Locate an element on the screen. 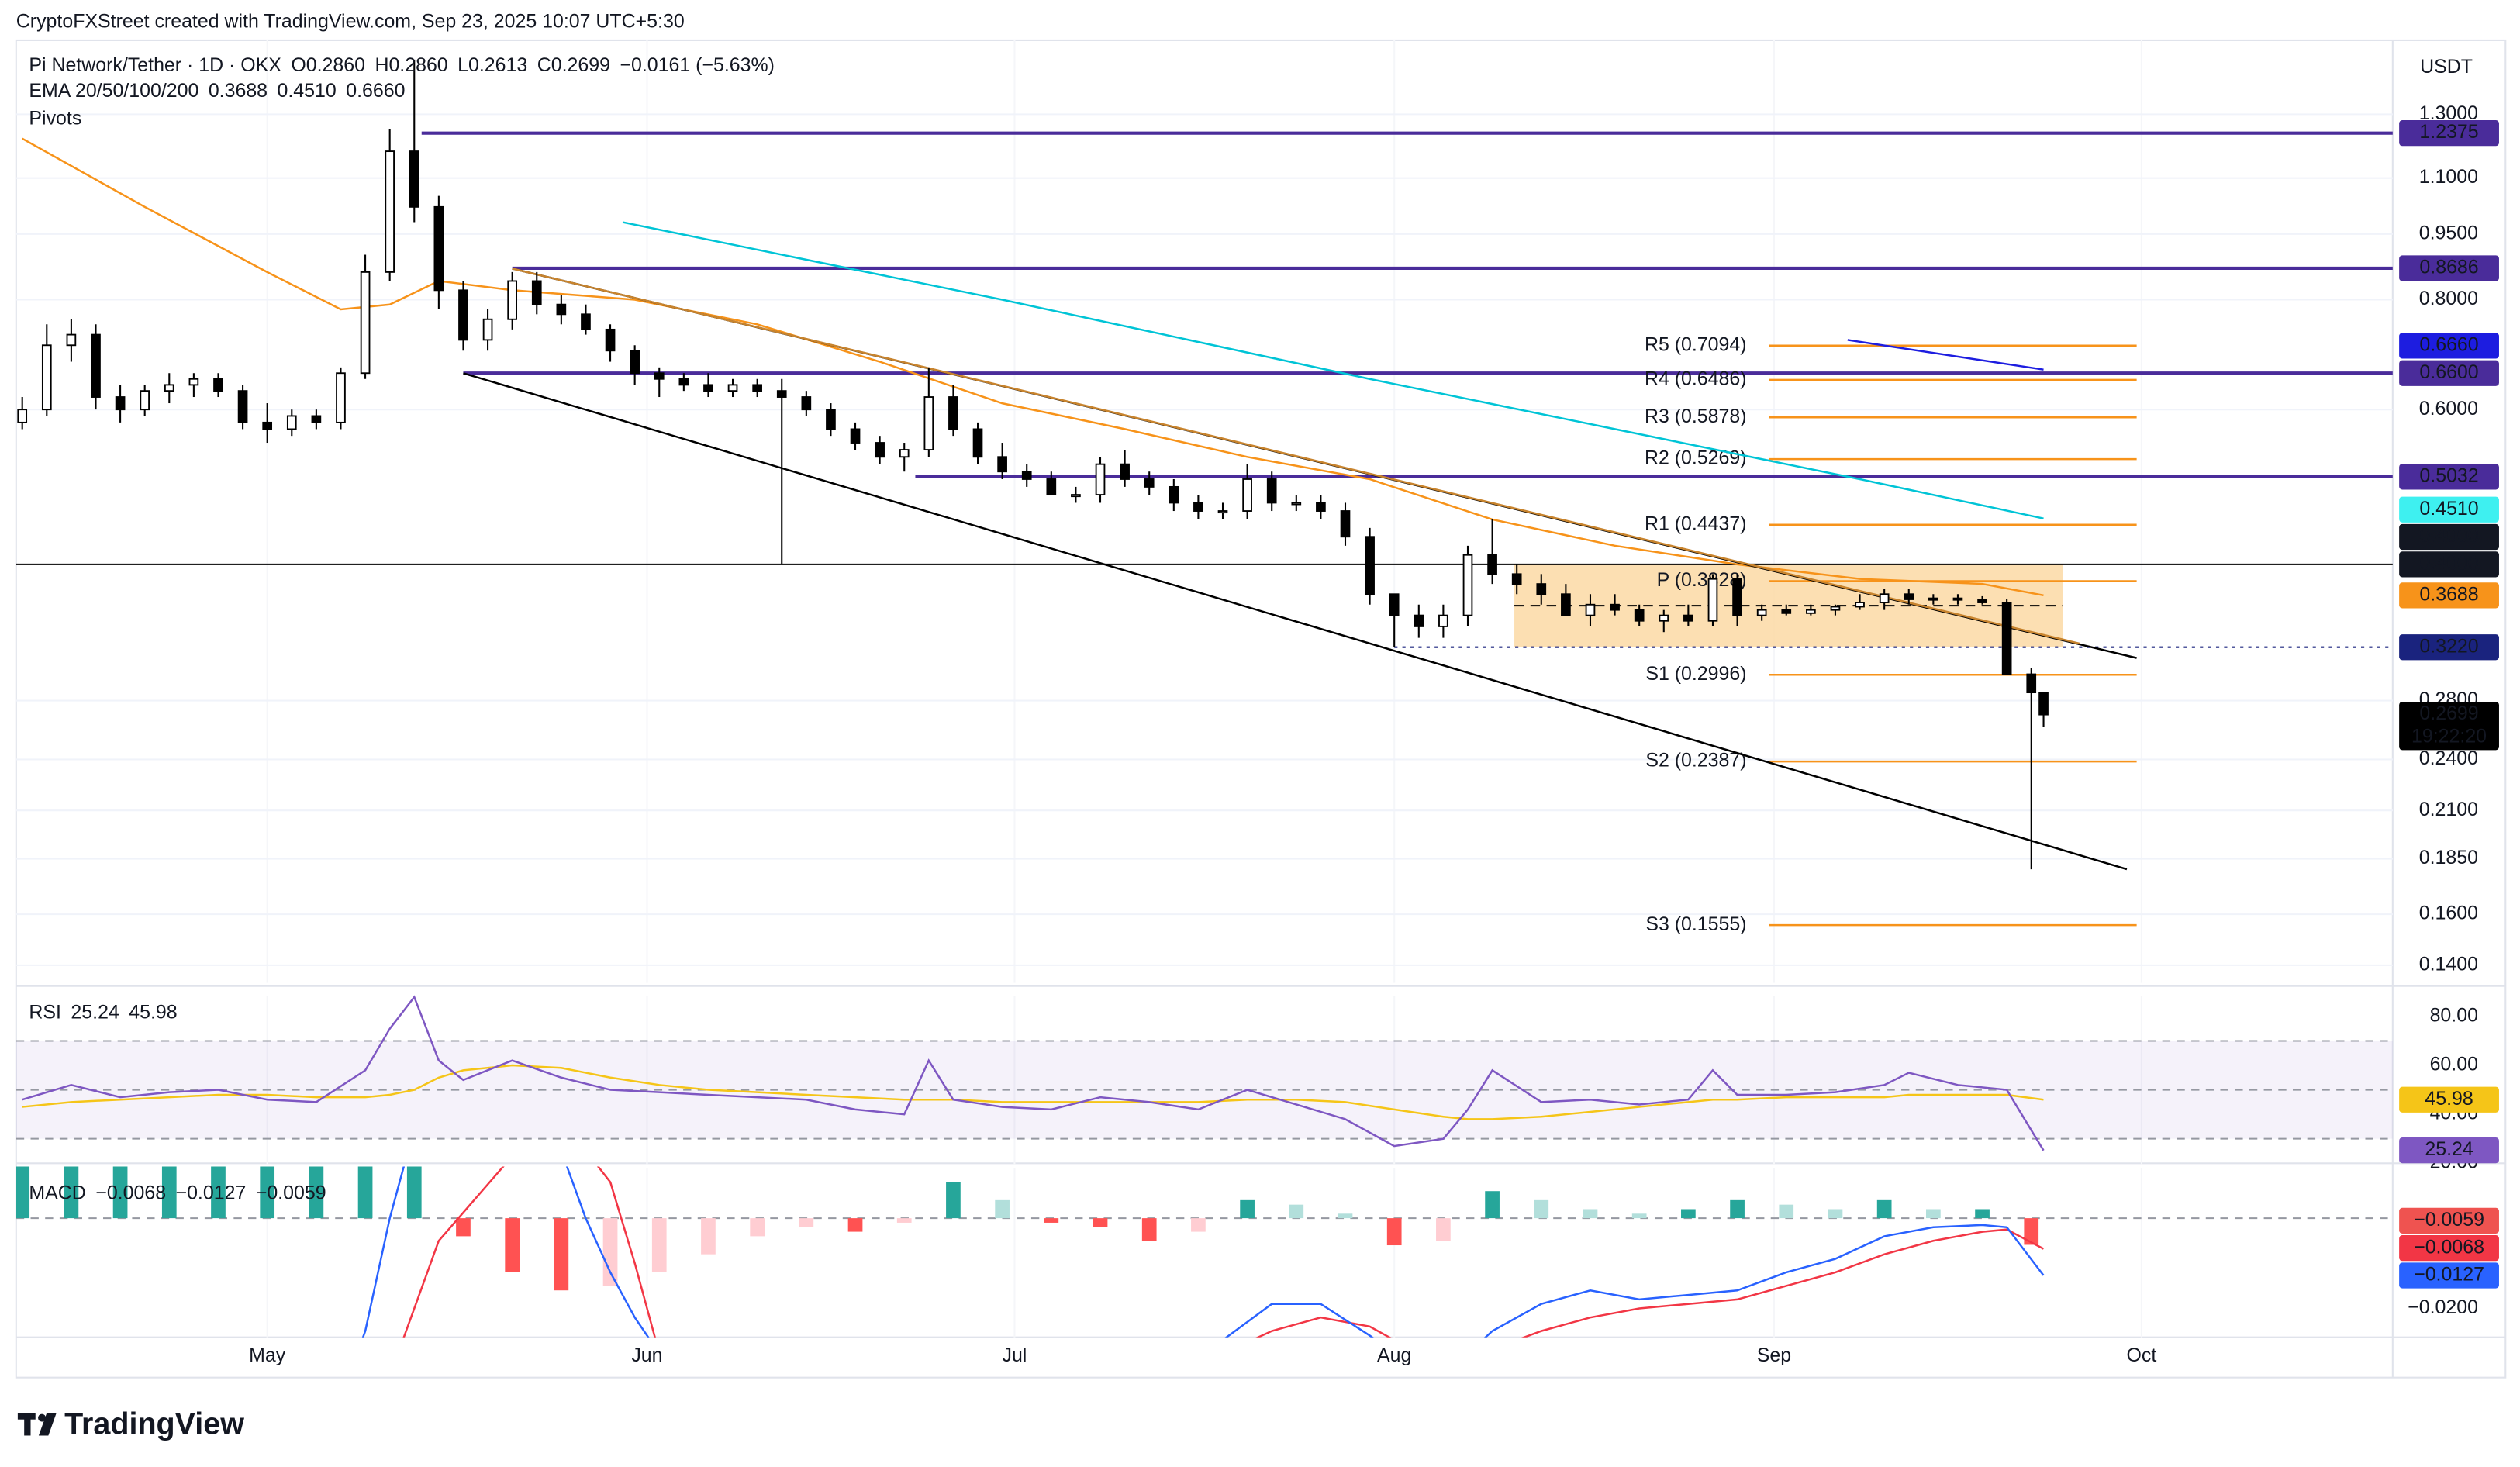  y-tick-label: 0.2100 is located at coordinates (2448, 809).